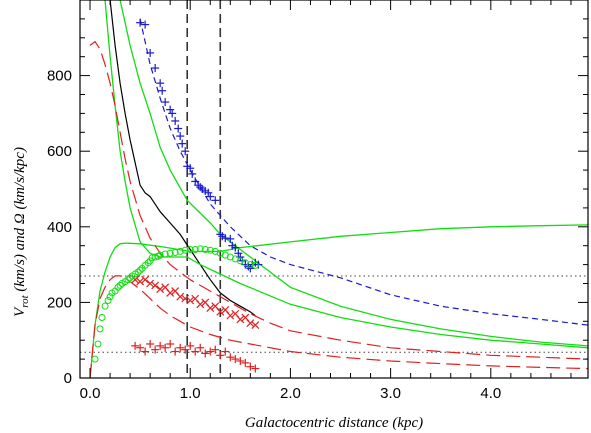 Image resolution: width=591 pixels, height=433 pixels. I want to click on x-tick-label: 4.0, so click(490, 393).